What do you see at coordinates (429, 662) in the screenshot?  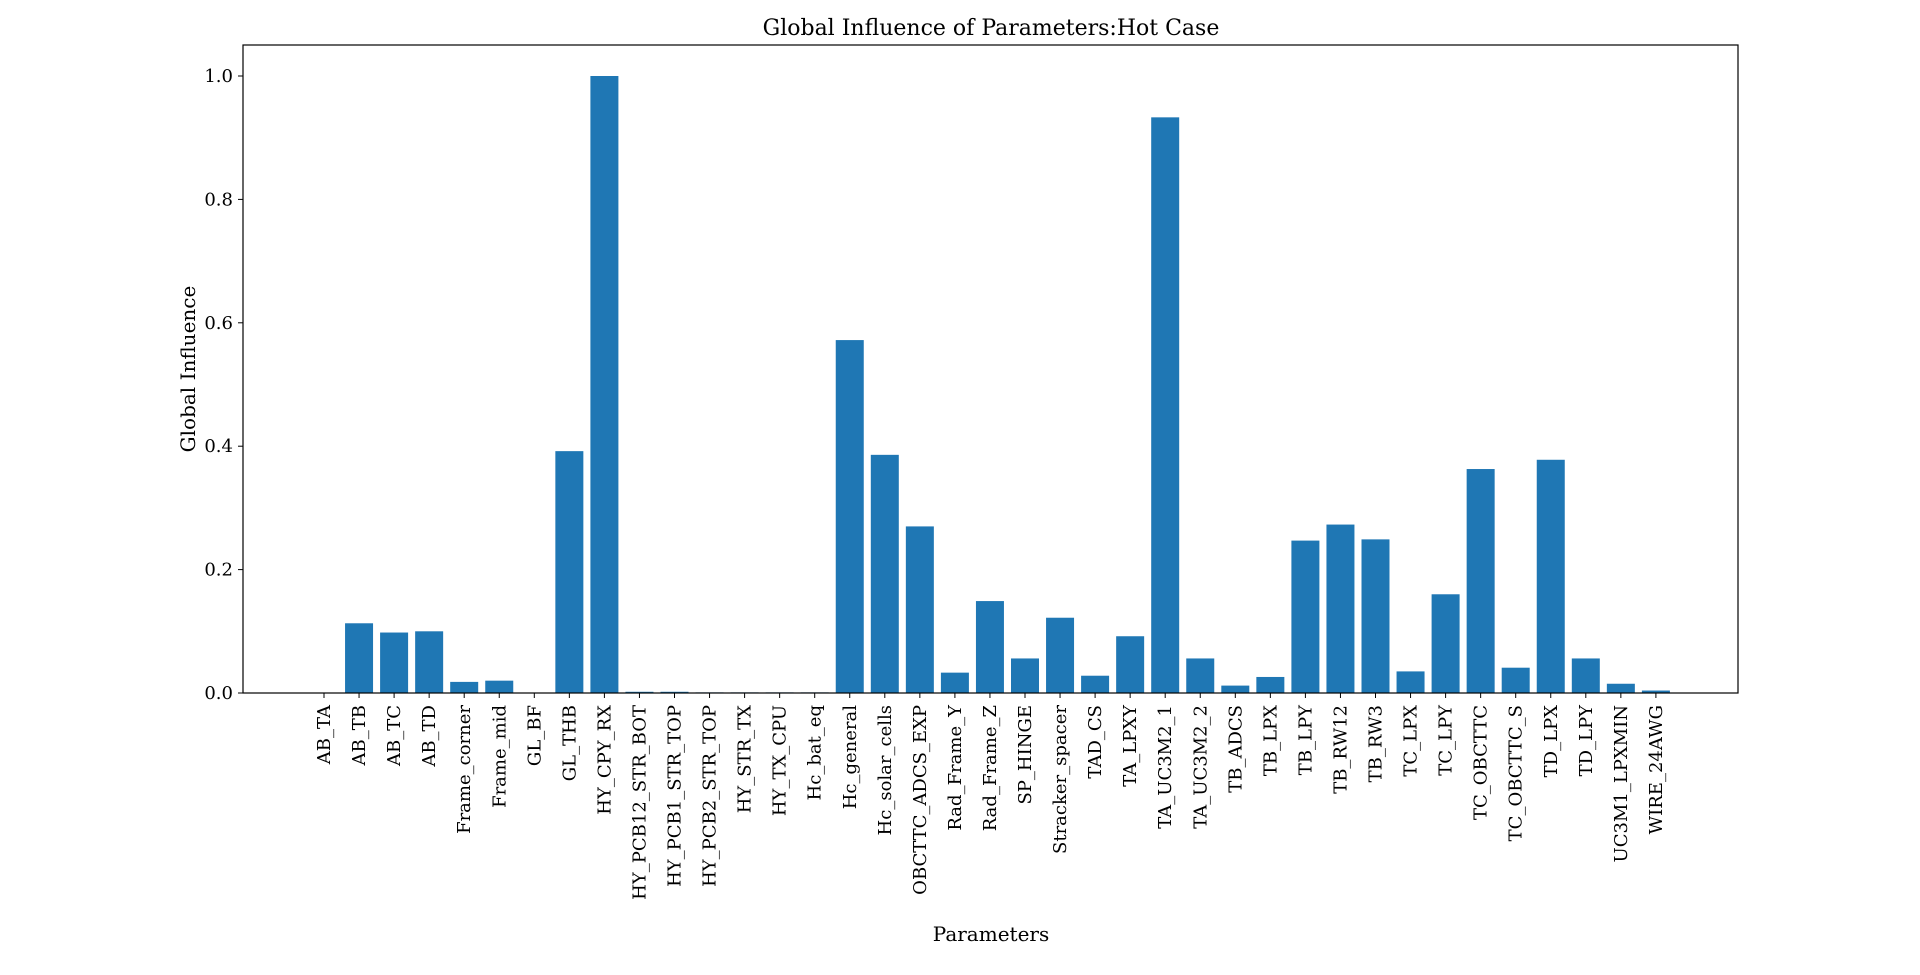 I see `bar-ab_td` at bounding box center [429, 662].